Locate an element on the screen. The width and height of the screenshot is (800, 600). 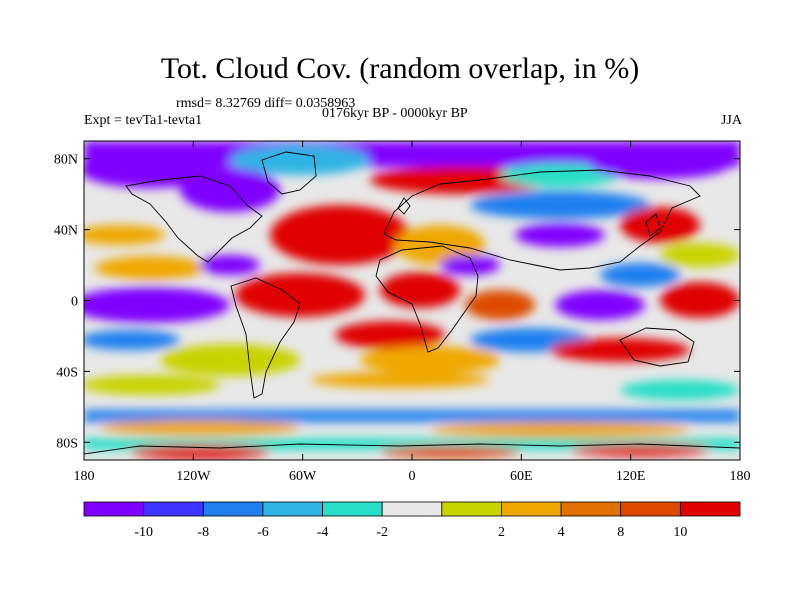
x-tick-label: 60W is located at coordinates (303, 476).